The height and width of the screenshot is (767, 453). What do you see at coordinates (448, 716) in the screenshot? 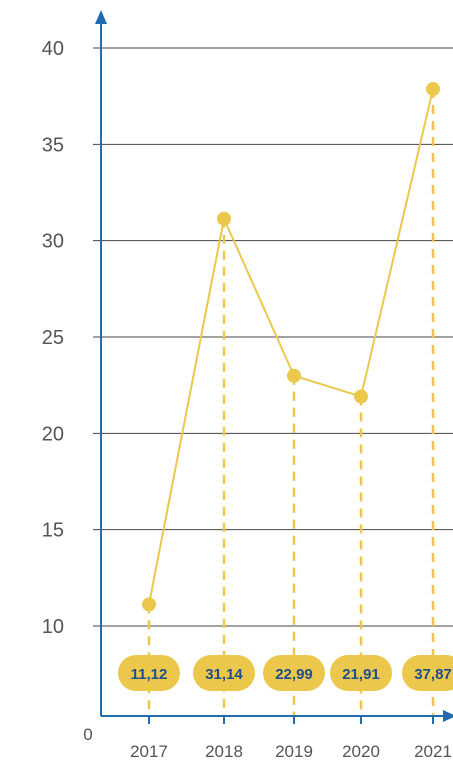
I see `x-axis-arrow-icon` at bounding box center [448, 716].